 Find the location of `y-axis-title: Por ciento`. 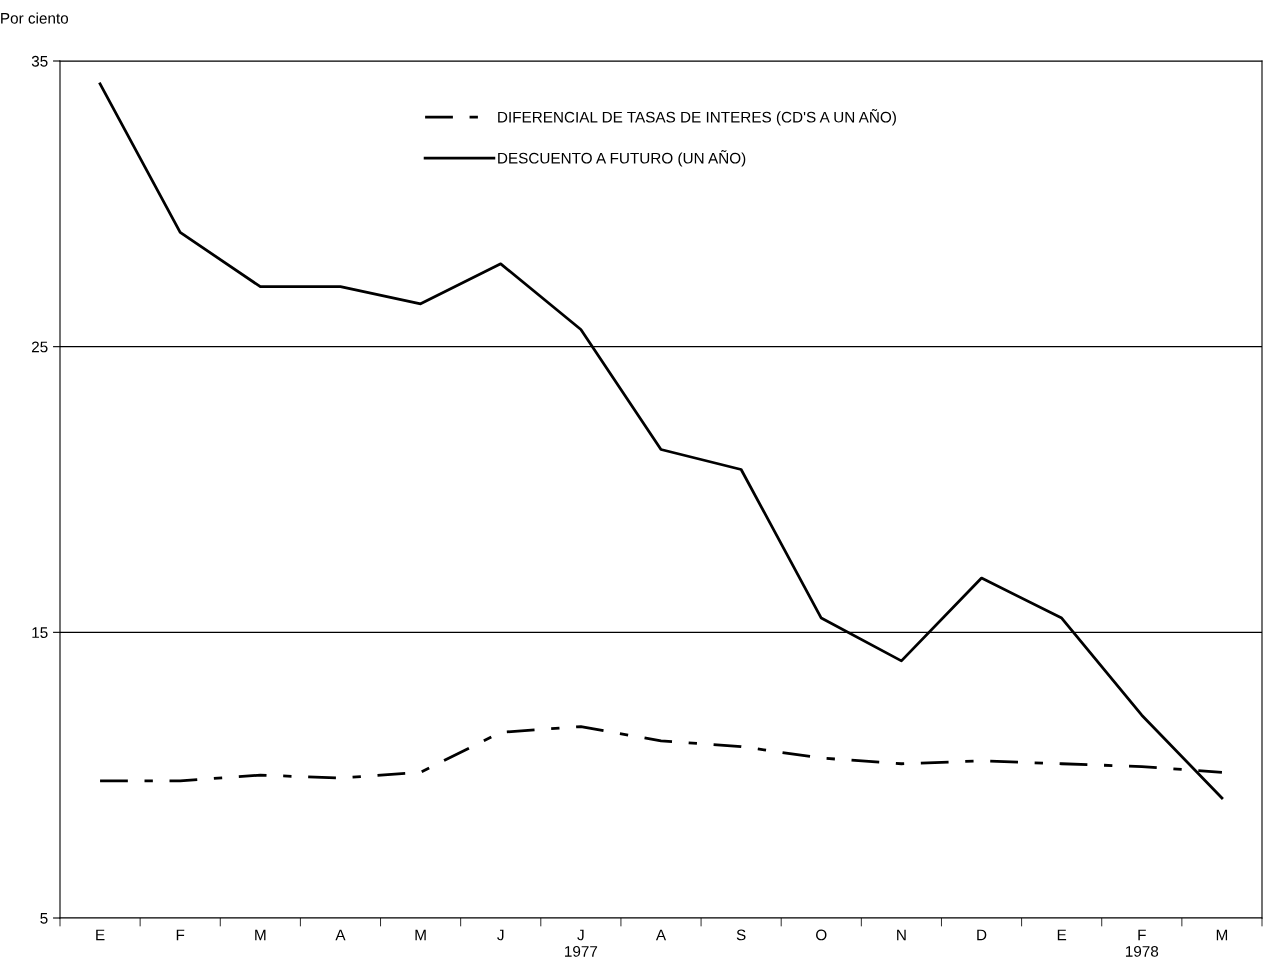

y-axis-title: Por ciento is located at coordinates (35, 18).